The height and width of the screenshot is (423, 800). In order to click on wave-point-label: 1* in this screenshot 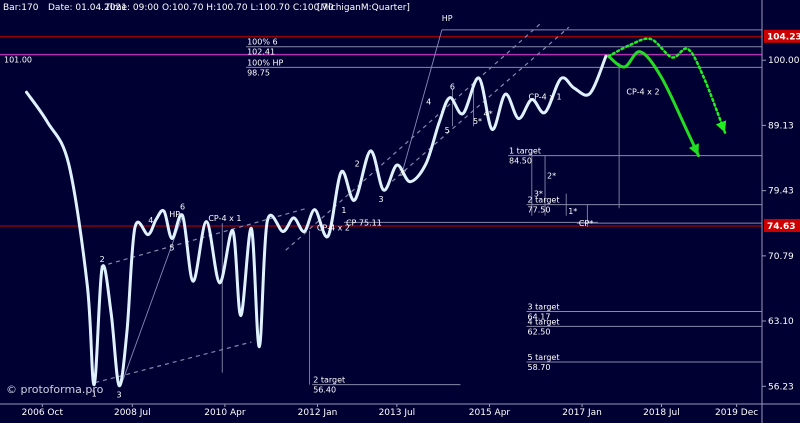, I will do `click(572, 211)`.